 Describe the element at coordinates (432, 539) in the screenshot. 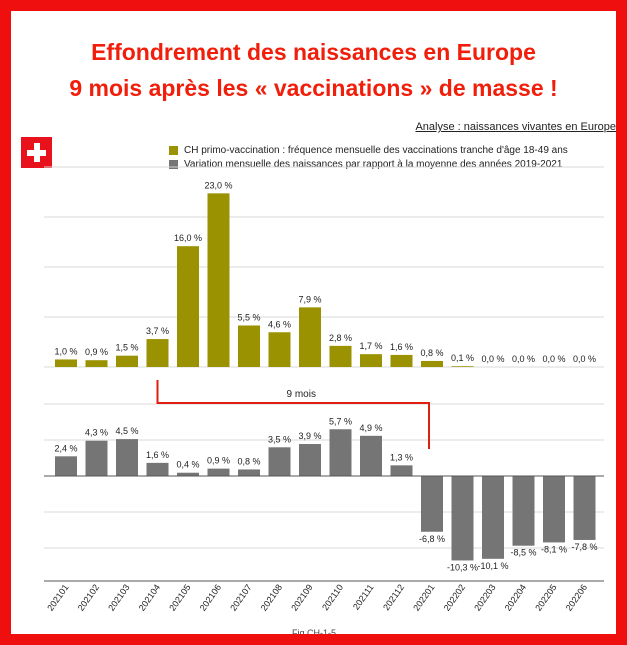

I see `births-value-label: -6,8 %` at that location.